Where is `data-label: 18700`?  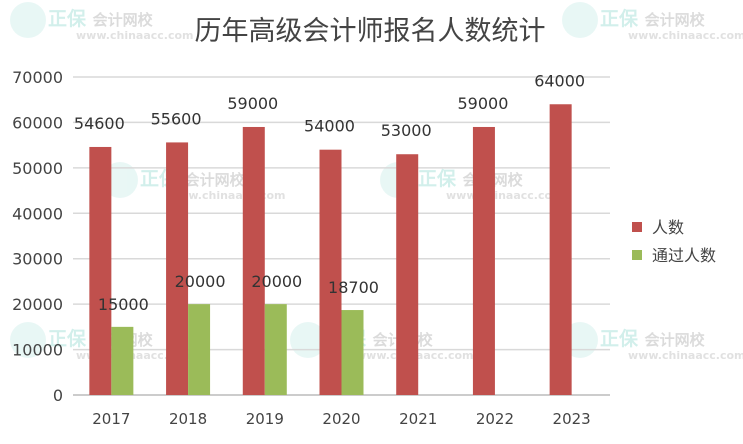
data-label: 18700 is located at coordinates (353, 287).